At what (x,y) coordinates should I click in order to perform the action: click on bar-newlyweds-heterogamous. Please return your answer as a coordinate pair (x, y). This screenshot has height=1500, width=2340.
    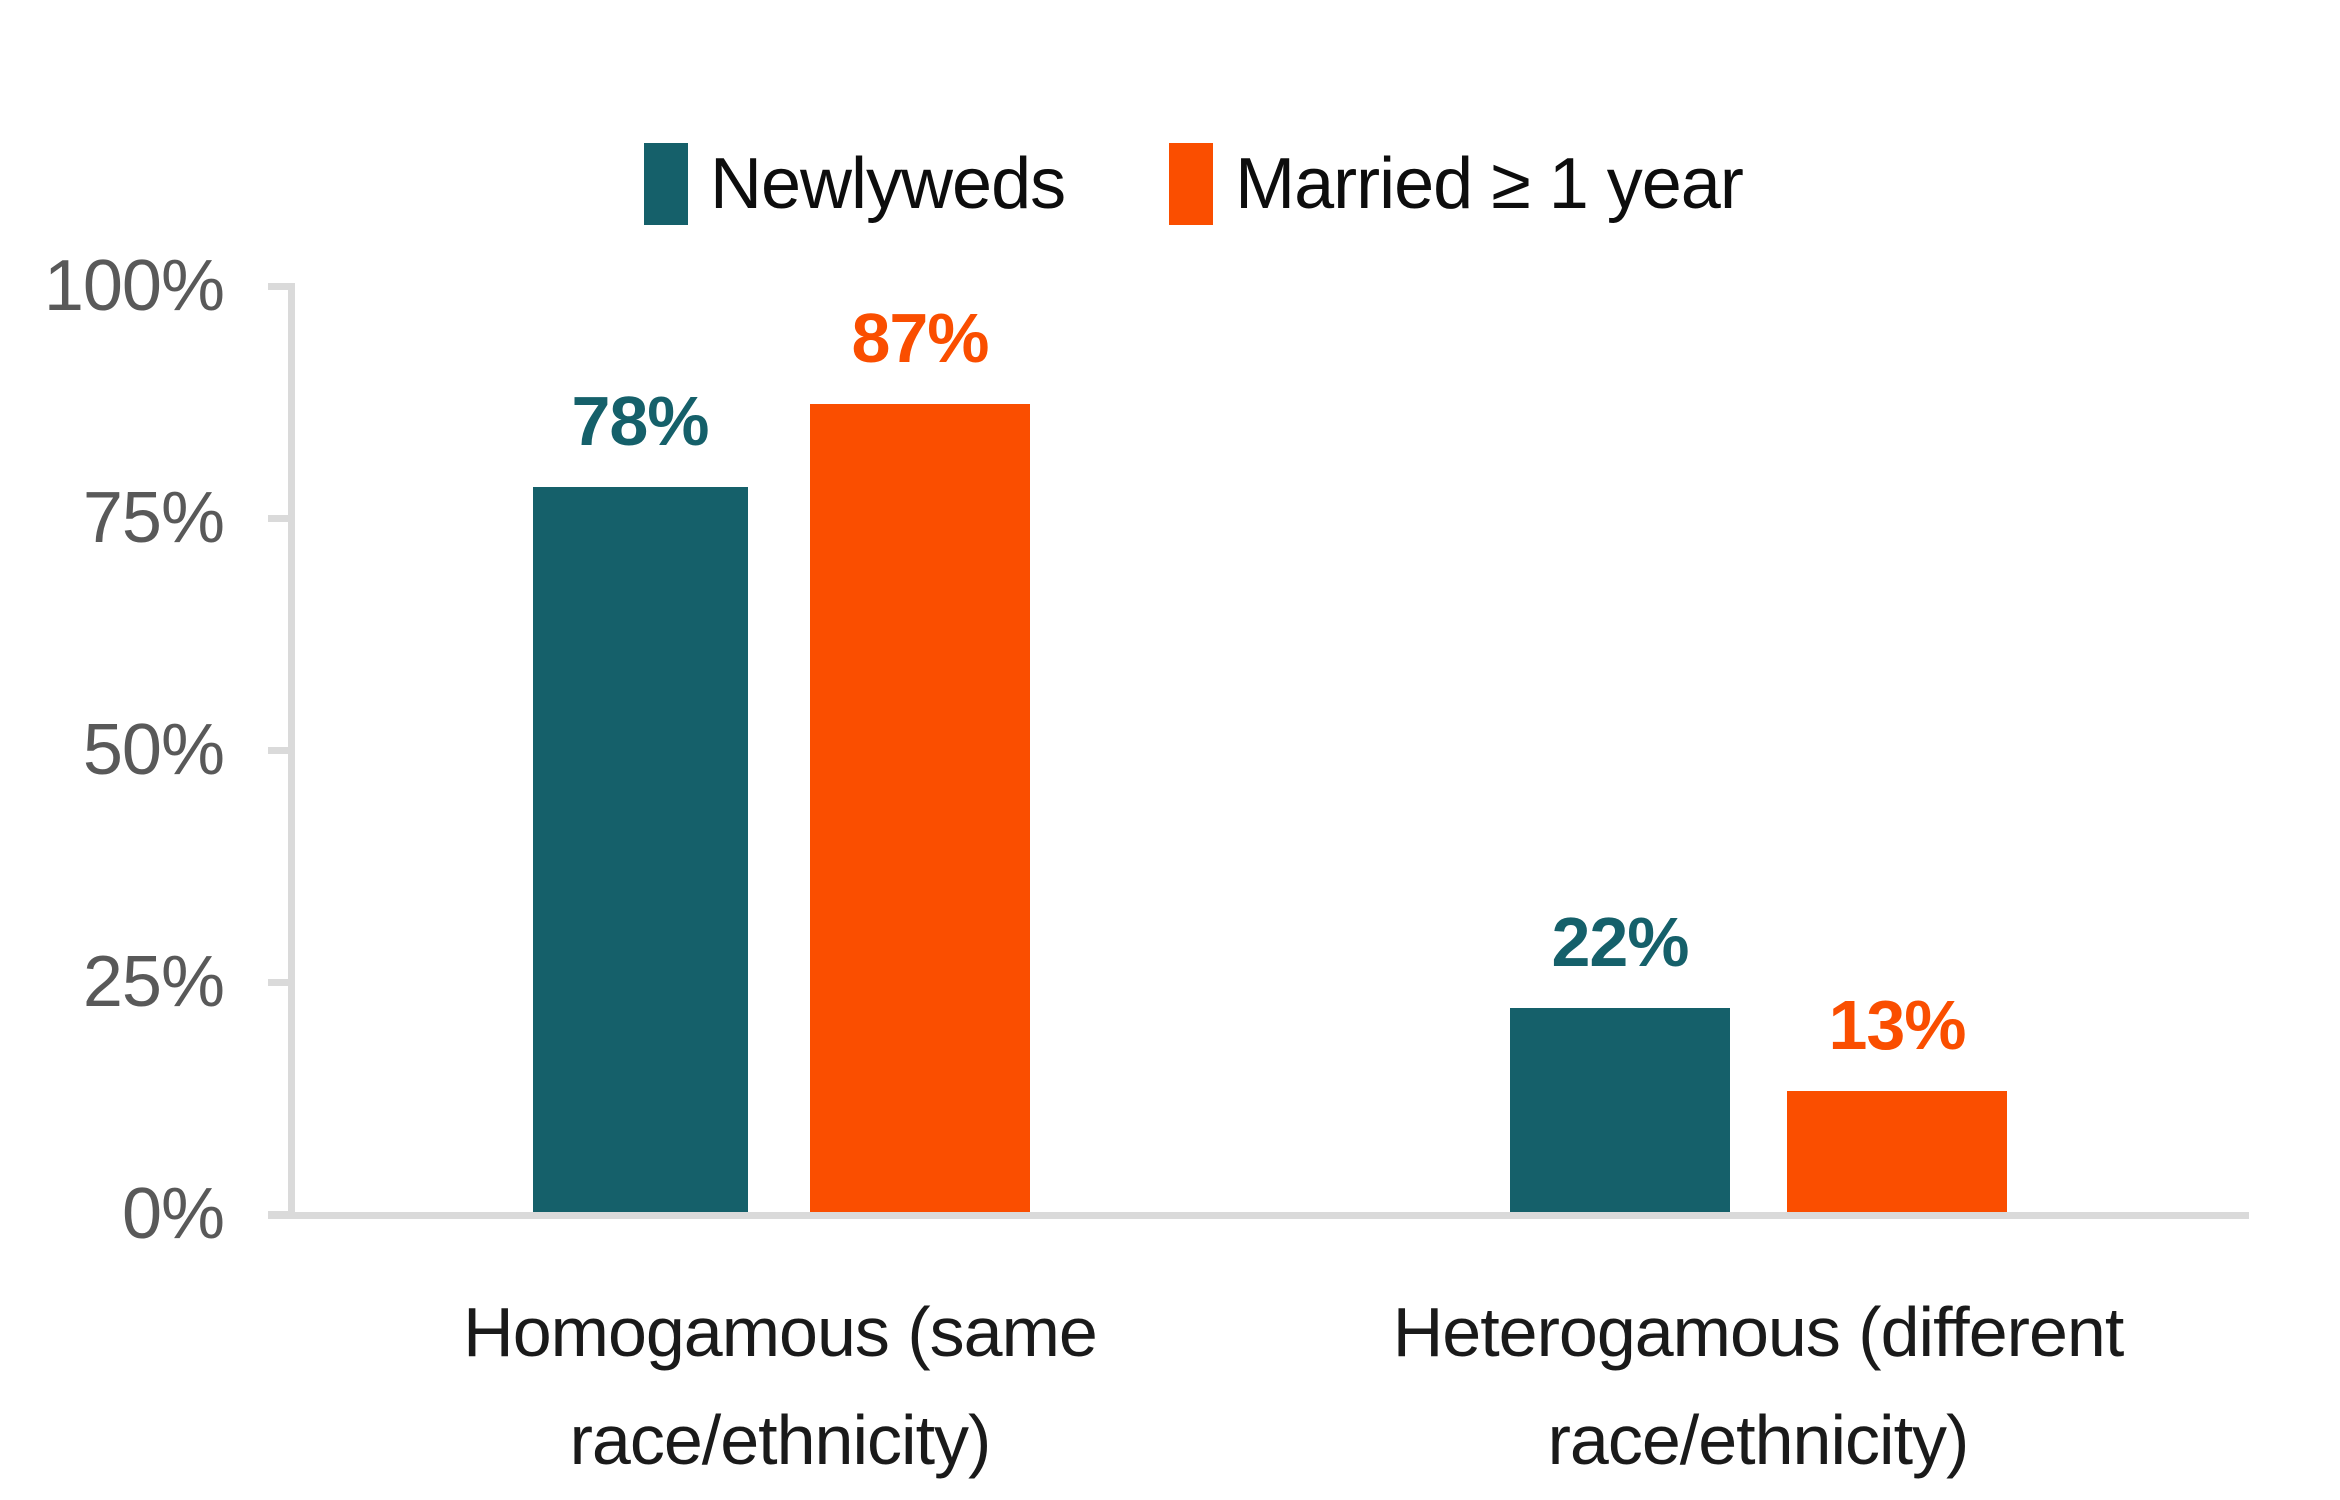
    Looking at the image, I should click on (1620, 1110).